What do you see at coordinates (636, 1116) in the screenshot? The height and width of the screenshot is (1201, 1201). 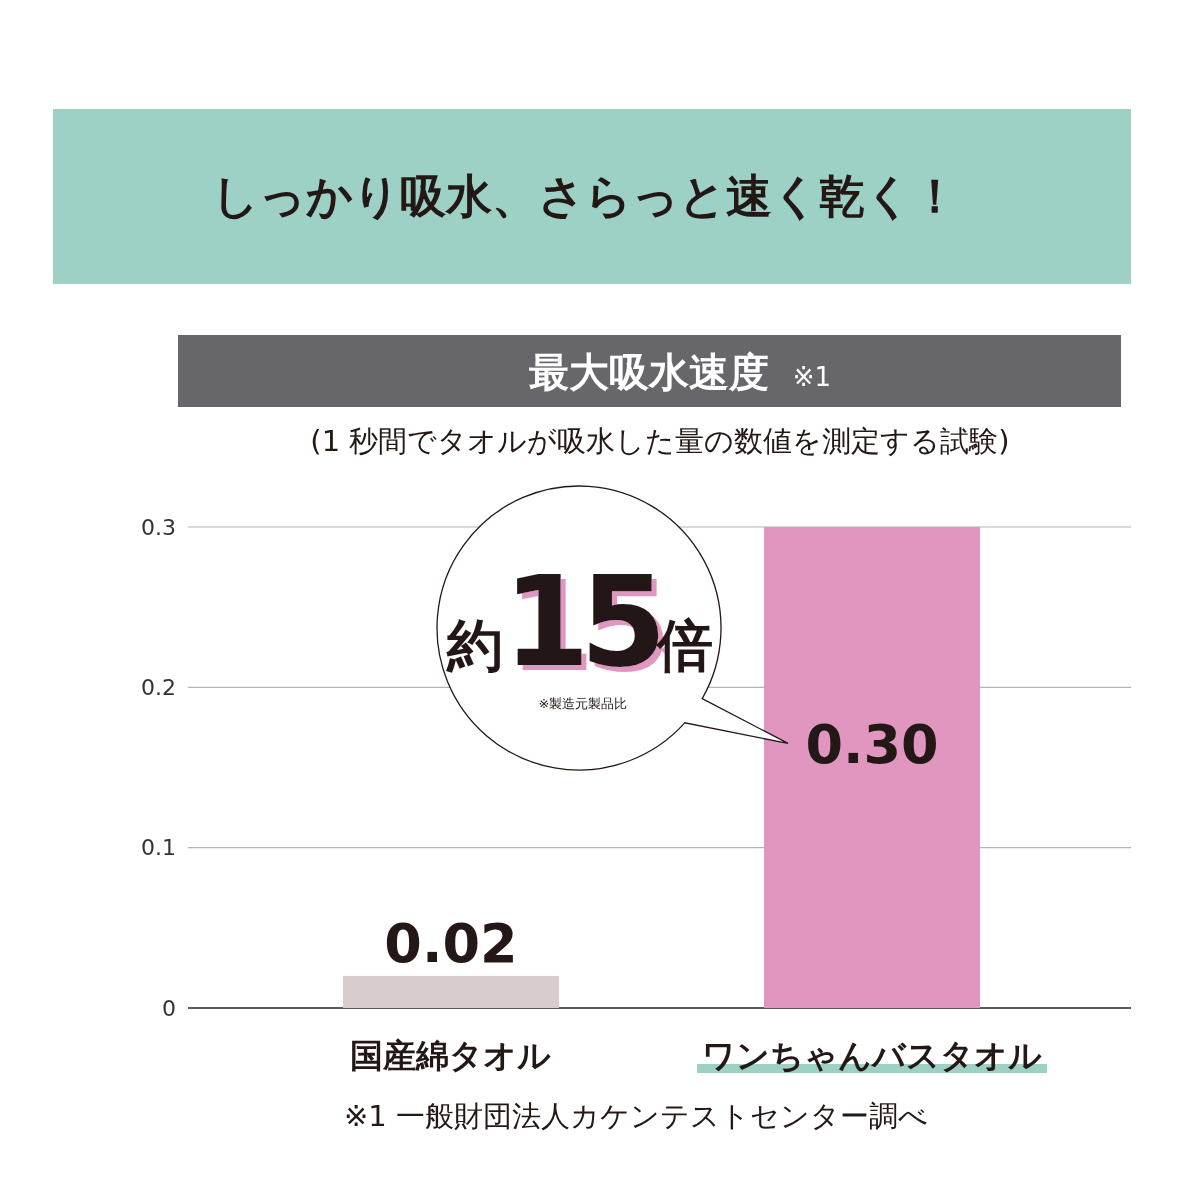 I see `text: ※1 一般財団法人カケンテストセンター調べ` at bounding box center [636, 1116].